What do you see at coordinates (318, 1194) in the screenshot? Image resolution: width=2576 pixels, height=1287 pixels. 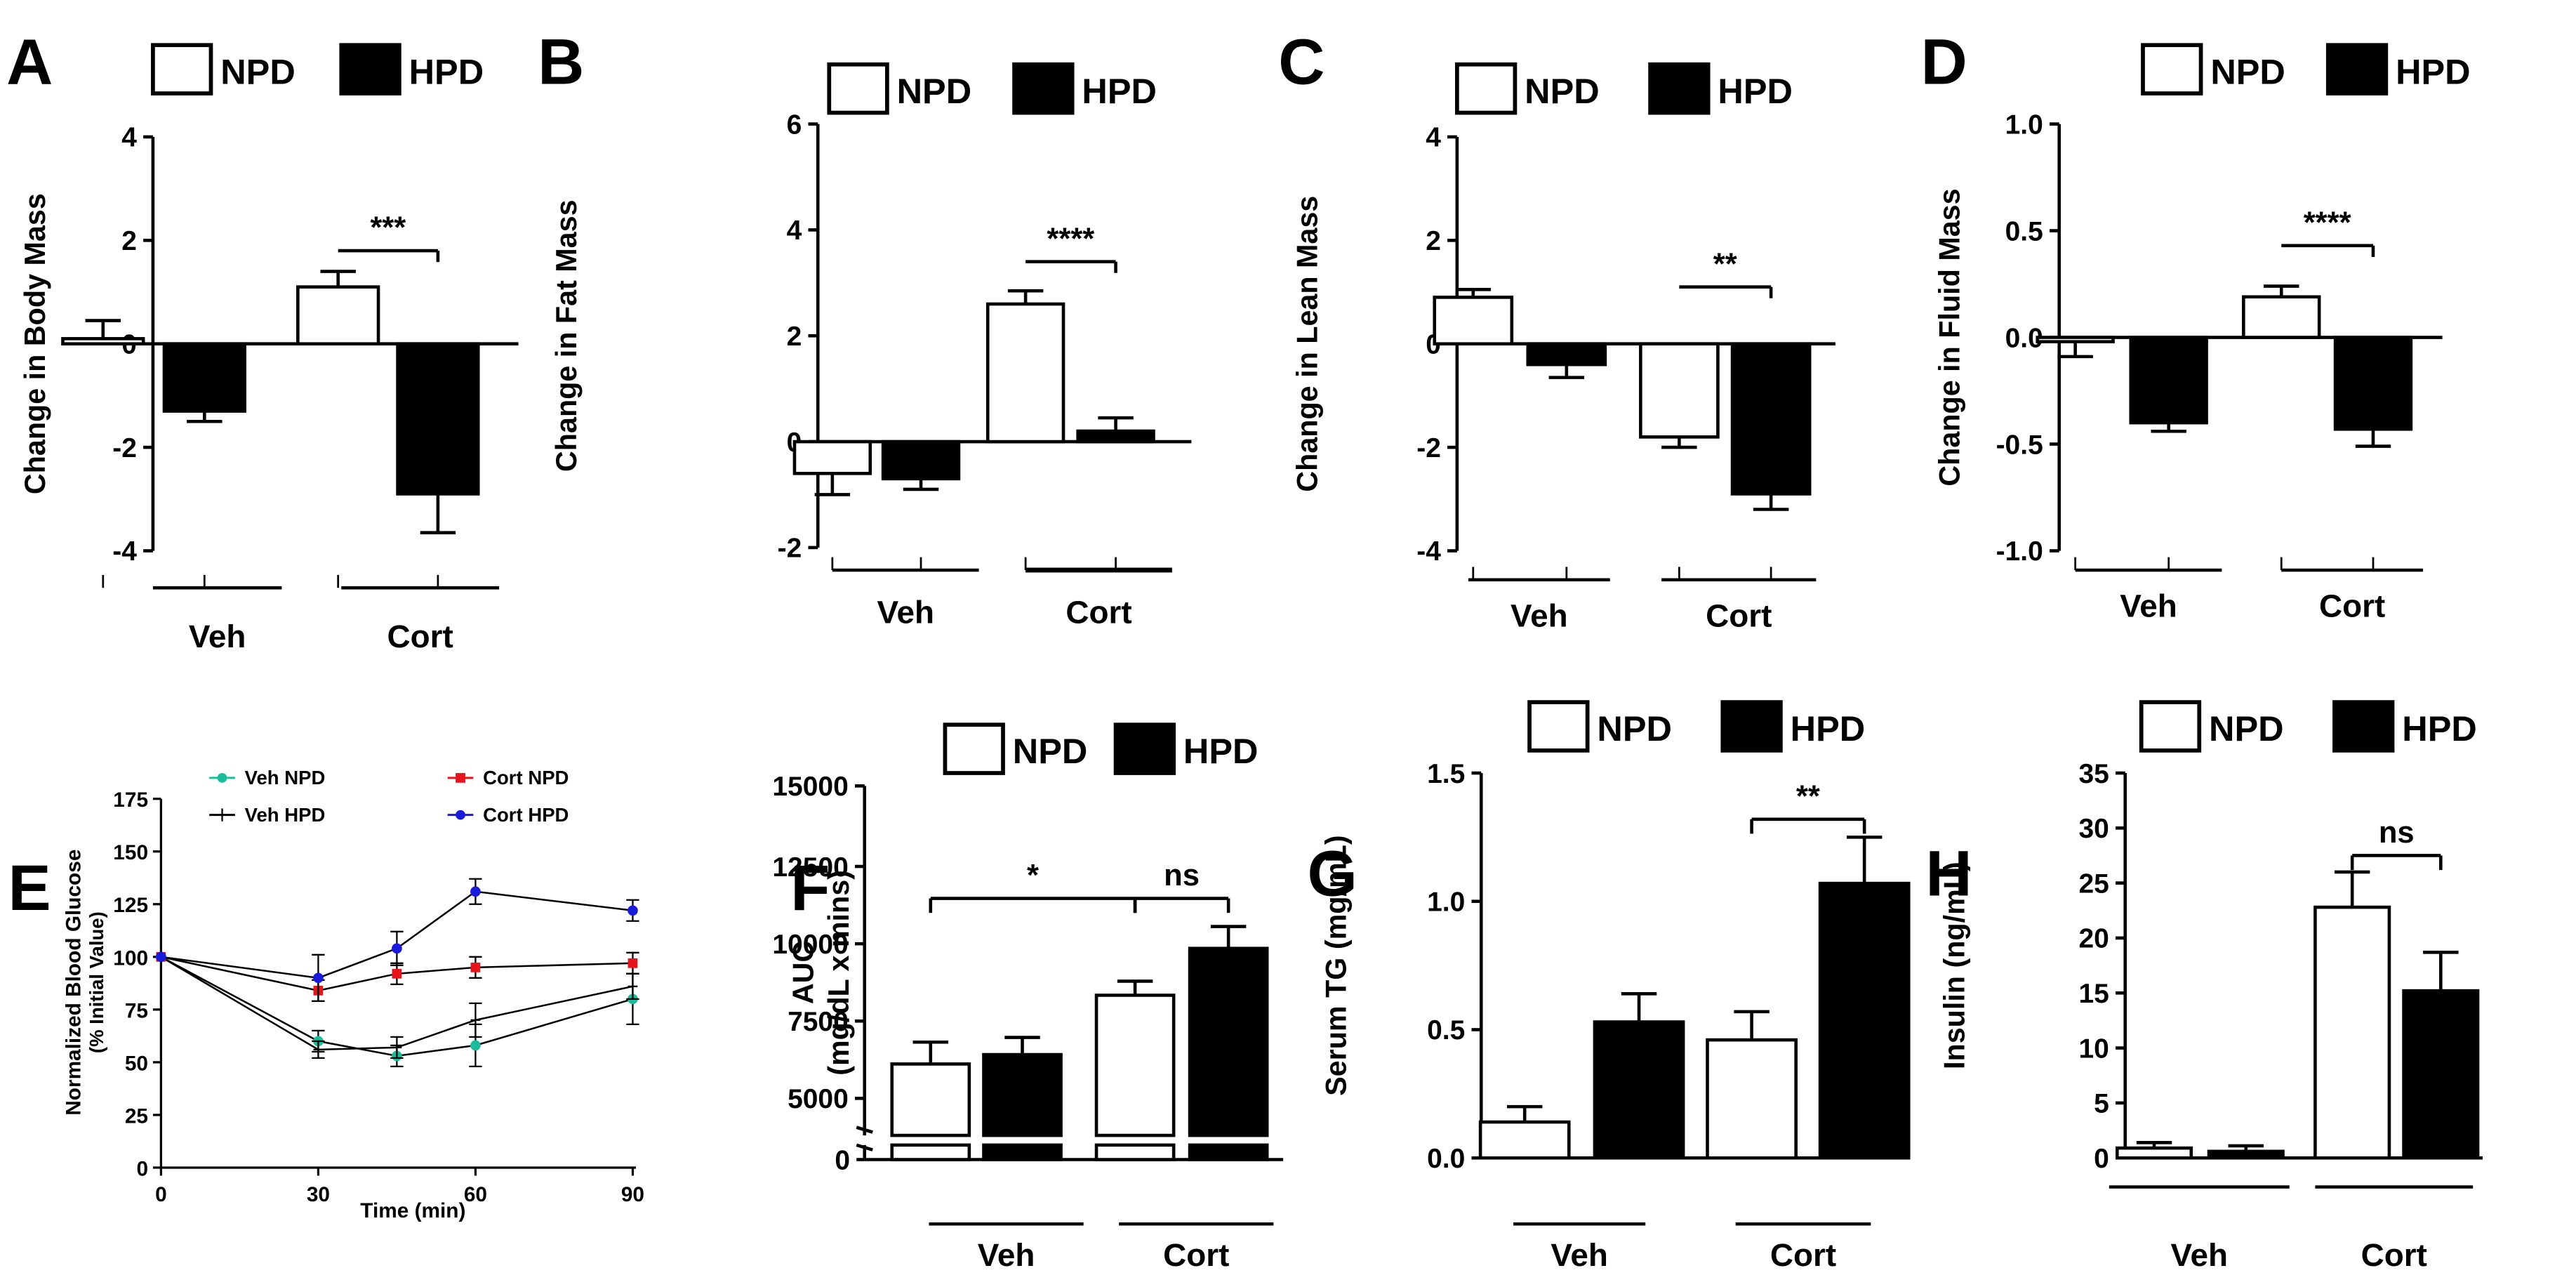 I see `x-tick-label: 30` at bounding box center [318, 1194].